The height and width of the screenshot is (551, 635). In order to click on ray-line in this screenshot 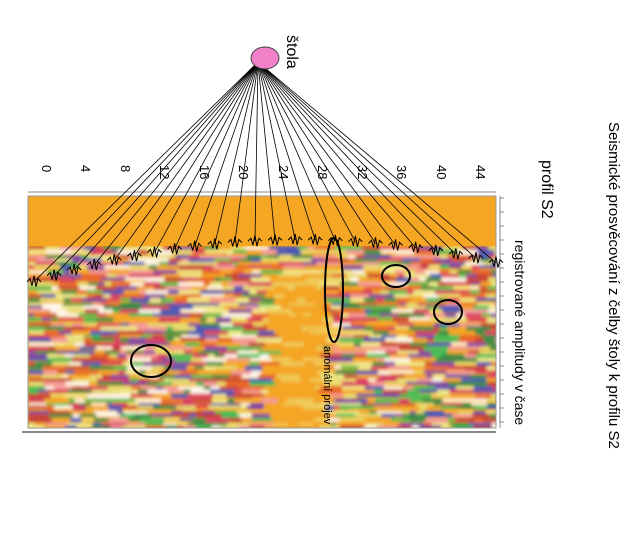, I will do `click(206, 157)`.